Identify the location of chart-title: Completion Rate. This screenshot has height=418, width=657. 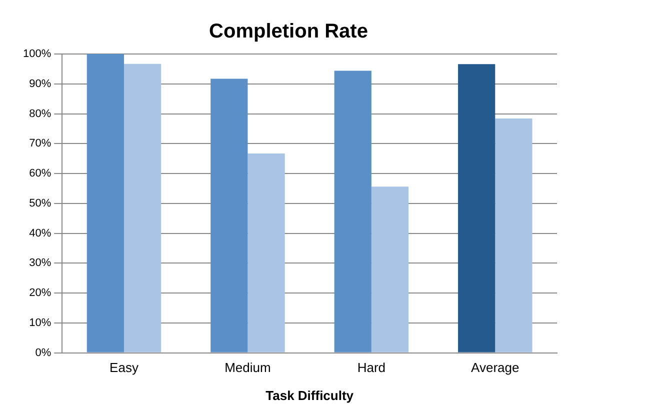
(288, 31).